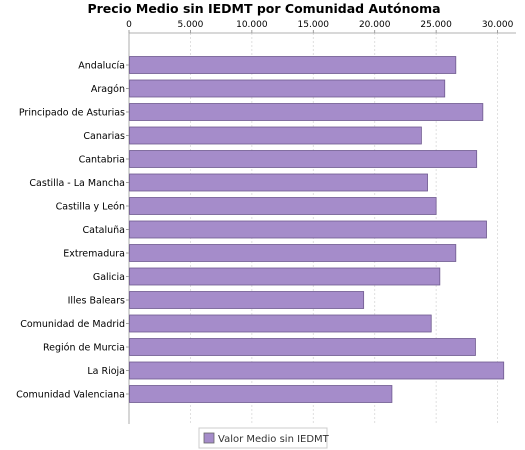 The height and width of the screenshot is (450, 525). What do you see at coordinates (209, 438) in the screenshot?
I see `legend-swatch` at bounding box center [209, 438].